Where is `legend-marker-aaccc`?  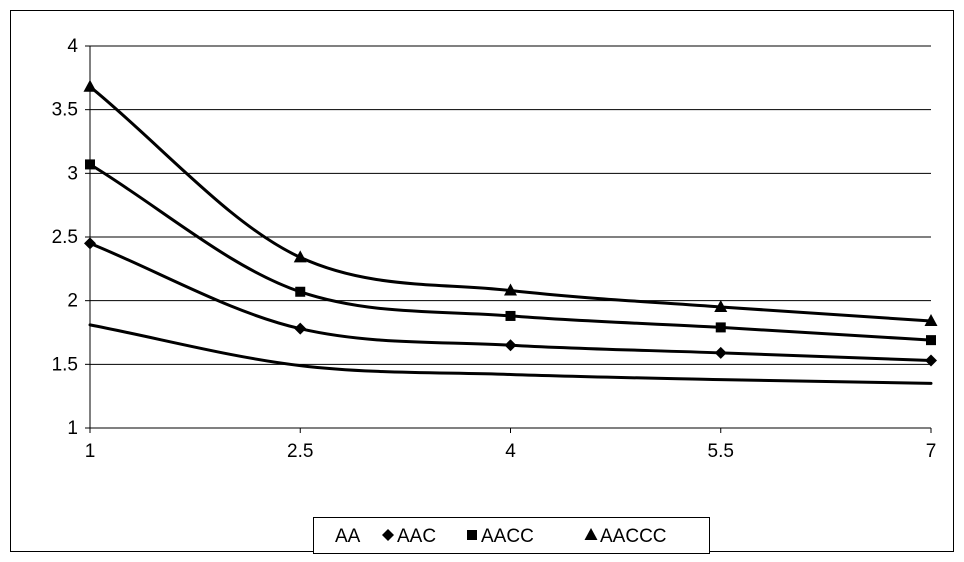
legend-marker-aaccc is located at coordinates (591, 534).